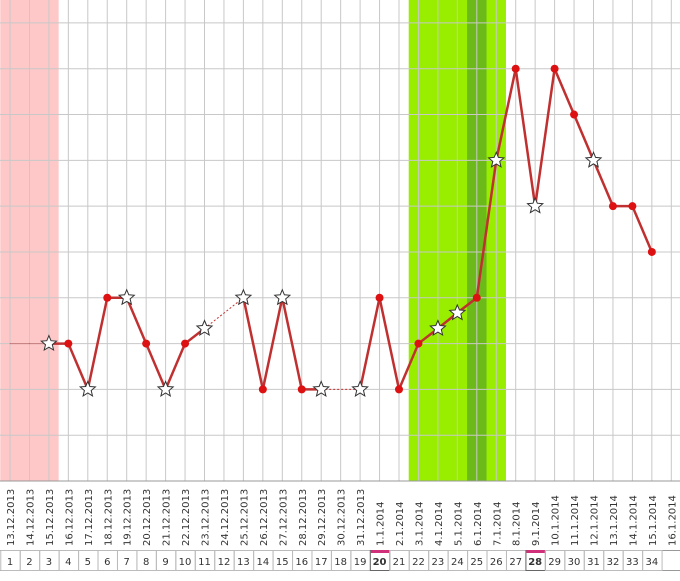 The width and height of the screenshot is (680, 581). Describe the element at coordinates (497, 523) in the screenshot. I see `x-tick-label: 7.1.2014` at that location.